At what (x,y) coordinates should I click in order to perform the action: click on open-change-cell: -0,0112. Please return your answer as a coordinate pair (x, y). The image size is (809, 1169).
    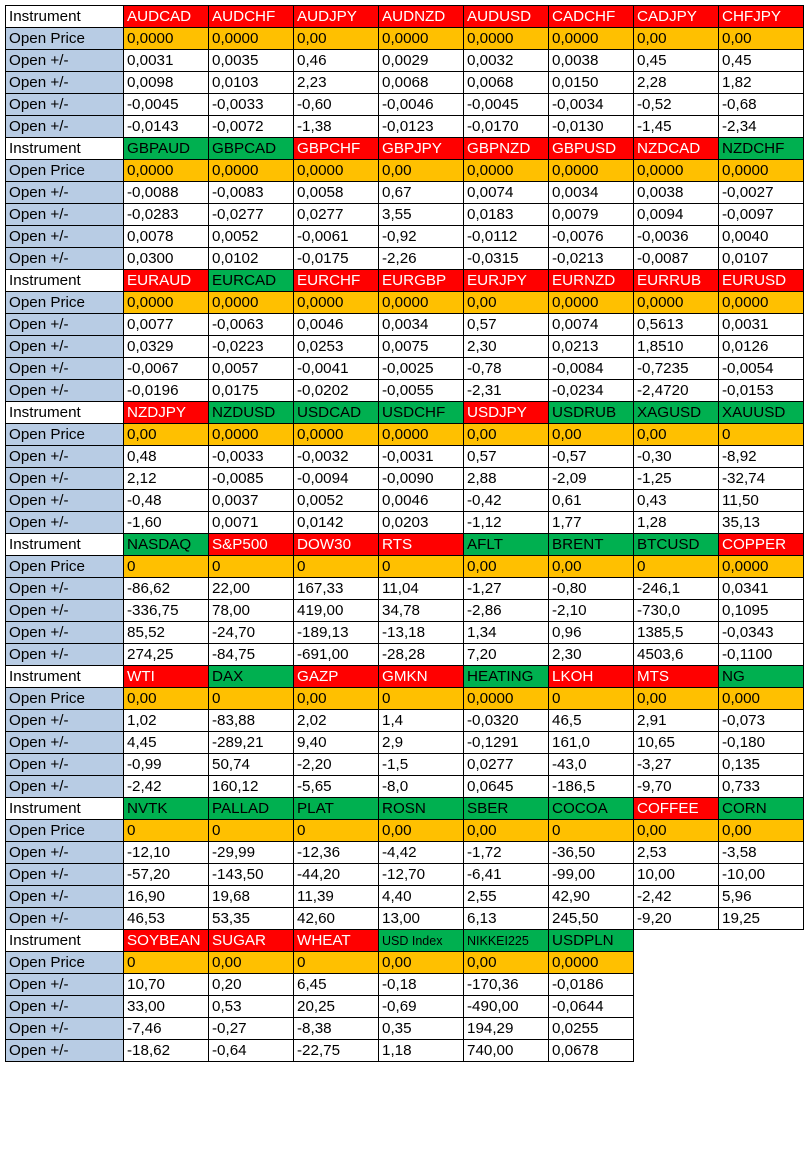
    Looking at the image, I should click on (506, 236).